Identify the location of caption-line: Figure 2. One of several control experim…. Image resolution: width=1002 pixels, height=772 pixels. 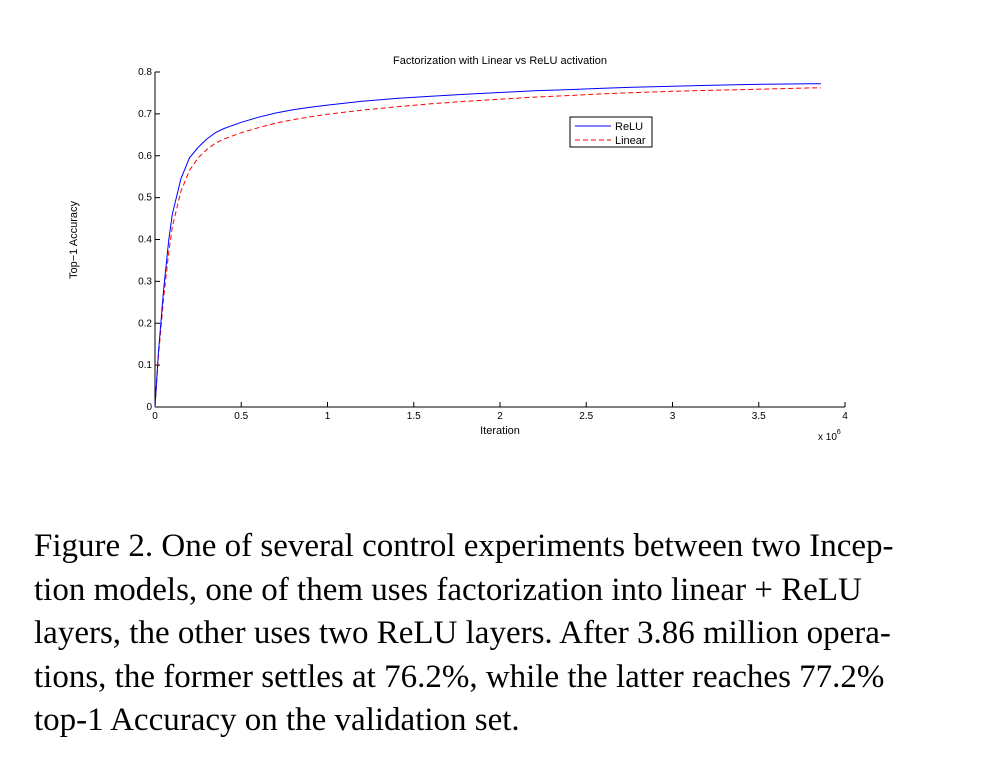
(464, 546).